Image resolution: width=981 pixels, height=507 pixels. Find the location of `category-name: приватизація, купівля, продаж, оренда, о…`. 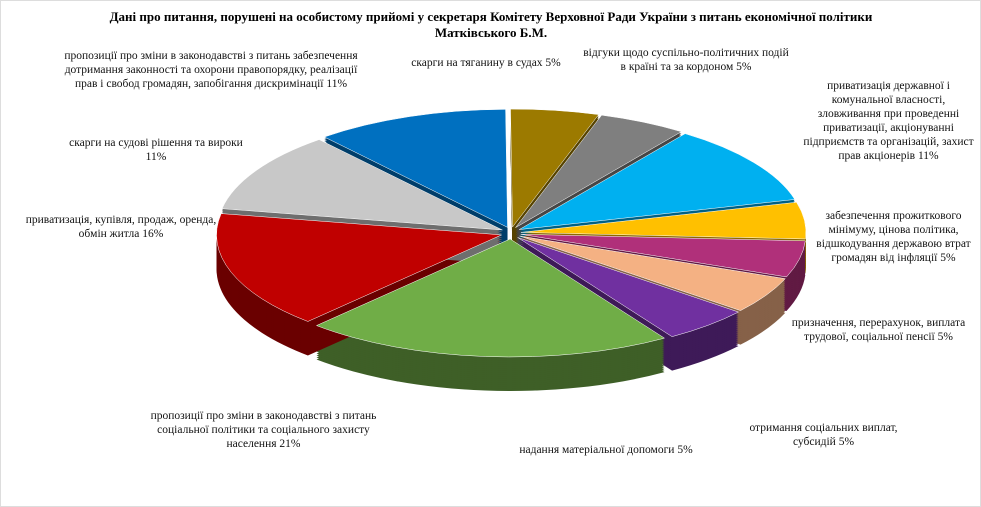

category-name: приватизація, купівля, продаж, оренда, о… is located at coordinates (121, 227).